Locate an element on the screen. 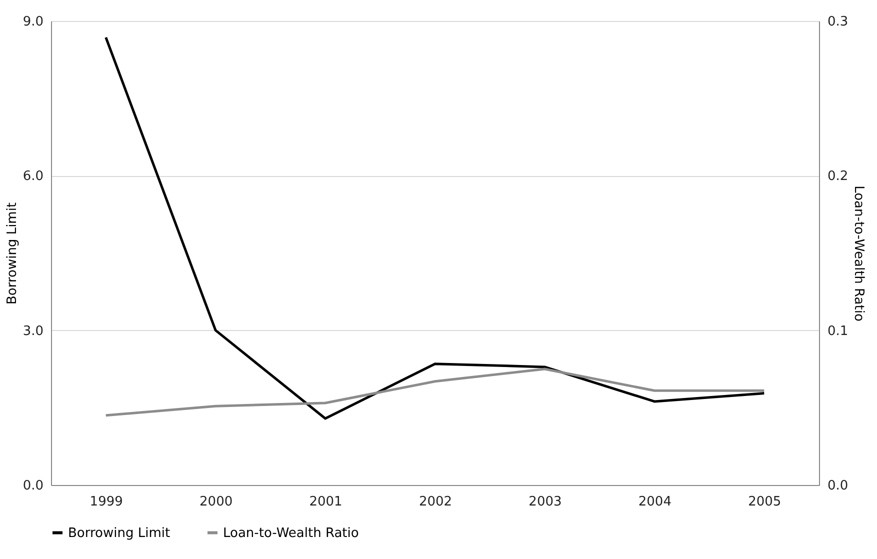 This screenshot has width=877, height=559. y-tick-label: 0.0 is located at coordinates (33, 486).